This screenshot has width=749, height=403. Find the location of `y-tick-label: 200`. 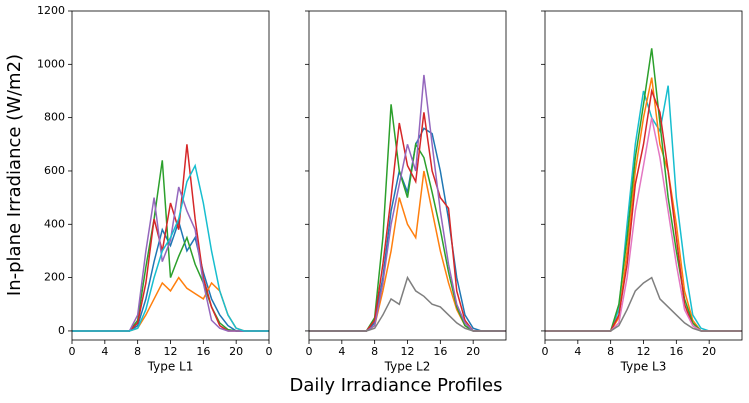

y-tick-label: 200 is located at coordinates (54, 277).